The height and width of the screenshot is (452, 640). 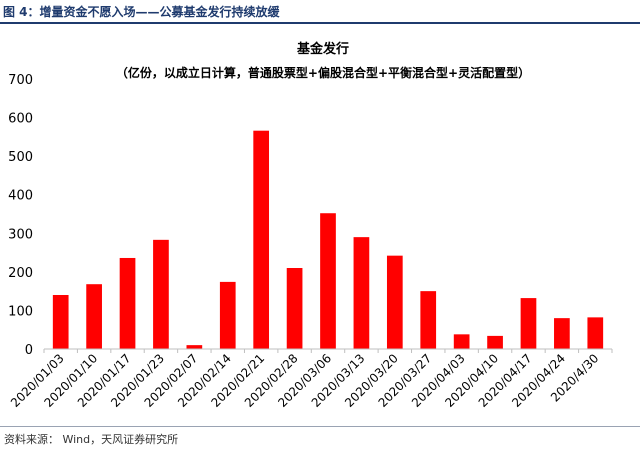 I want to click on y-tick-label: 500, so click(x=20, y=157).